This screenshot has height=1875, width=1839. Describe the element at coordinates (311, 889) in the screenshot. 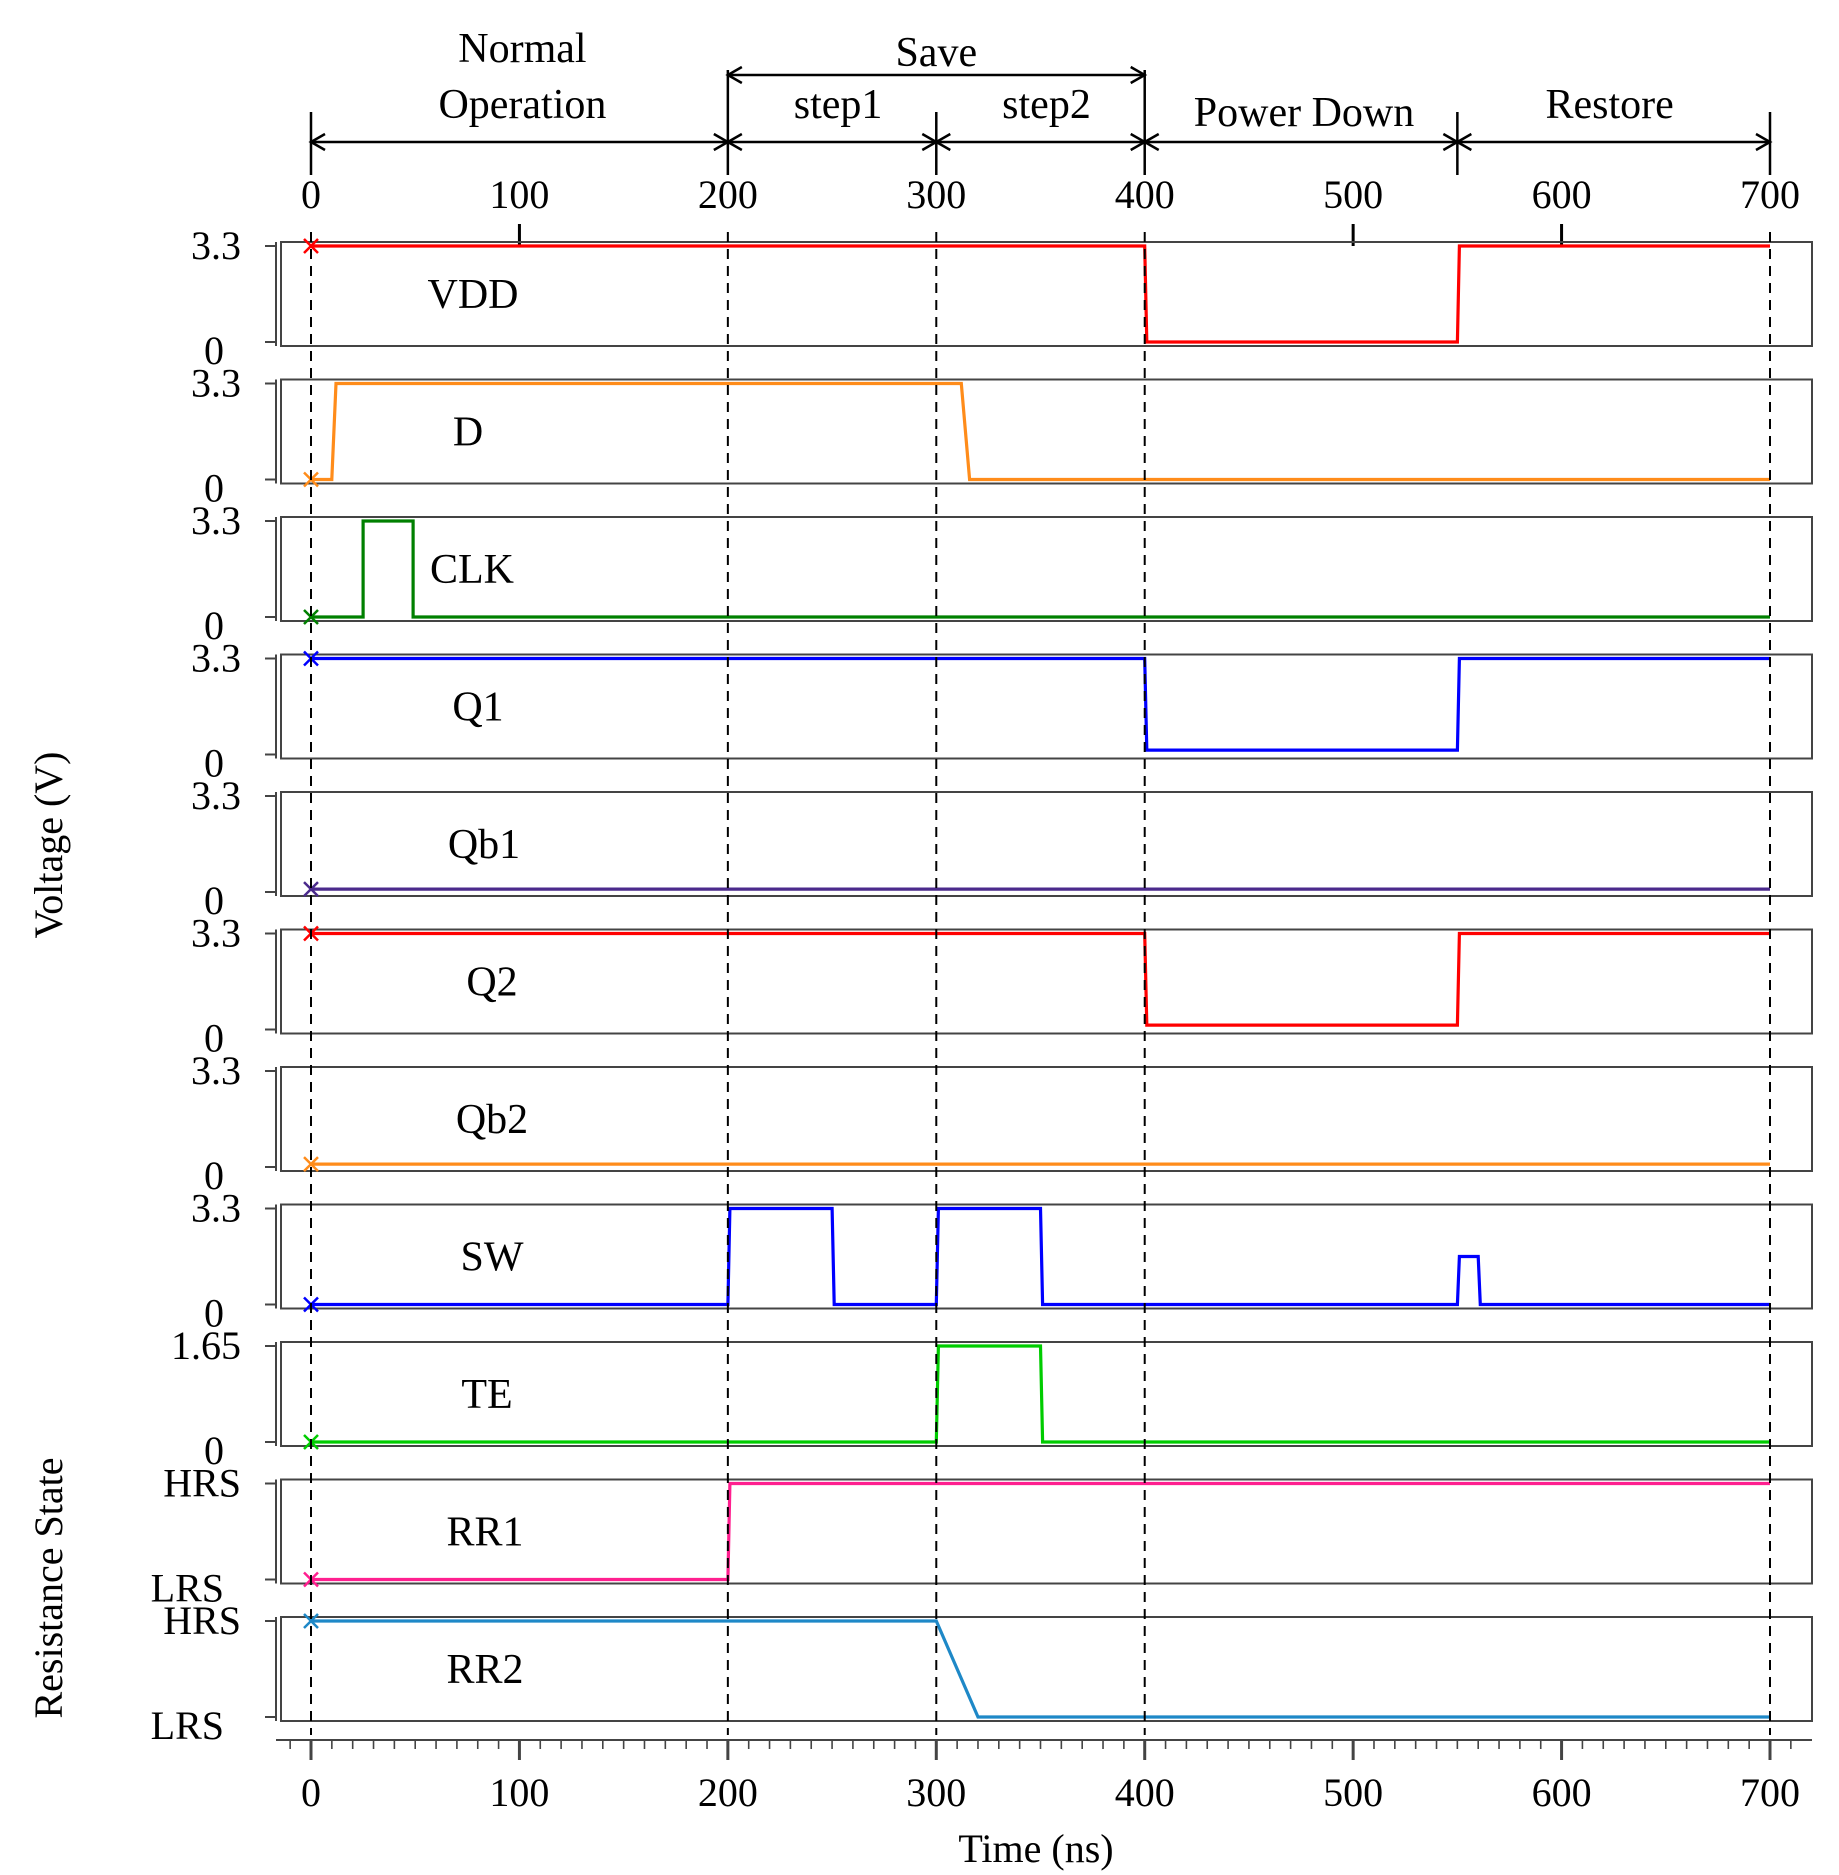

I see `start-marker-qb1` at that location.